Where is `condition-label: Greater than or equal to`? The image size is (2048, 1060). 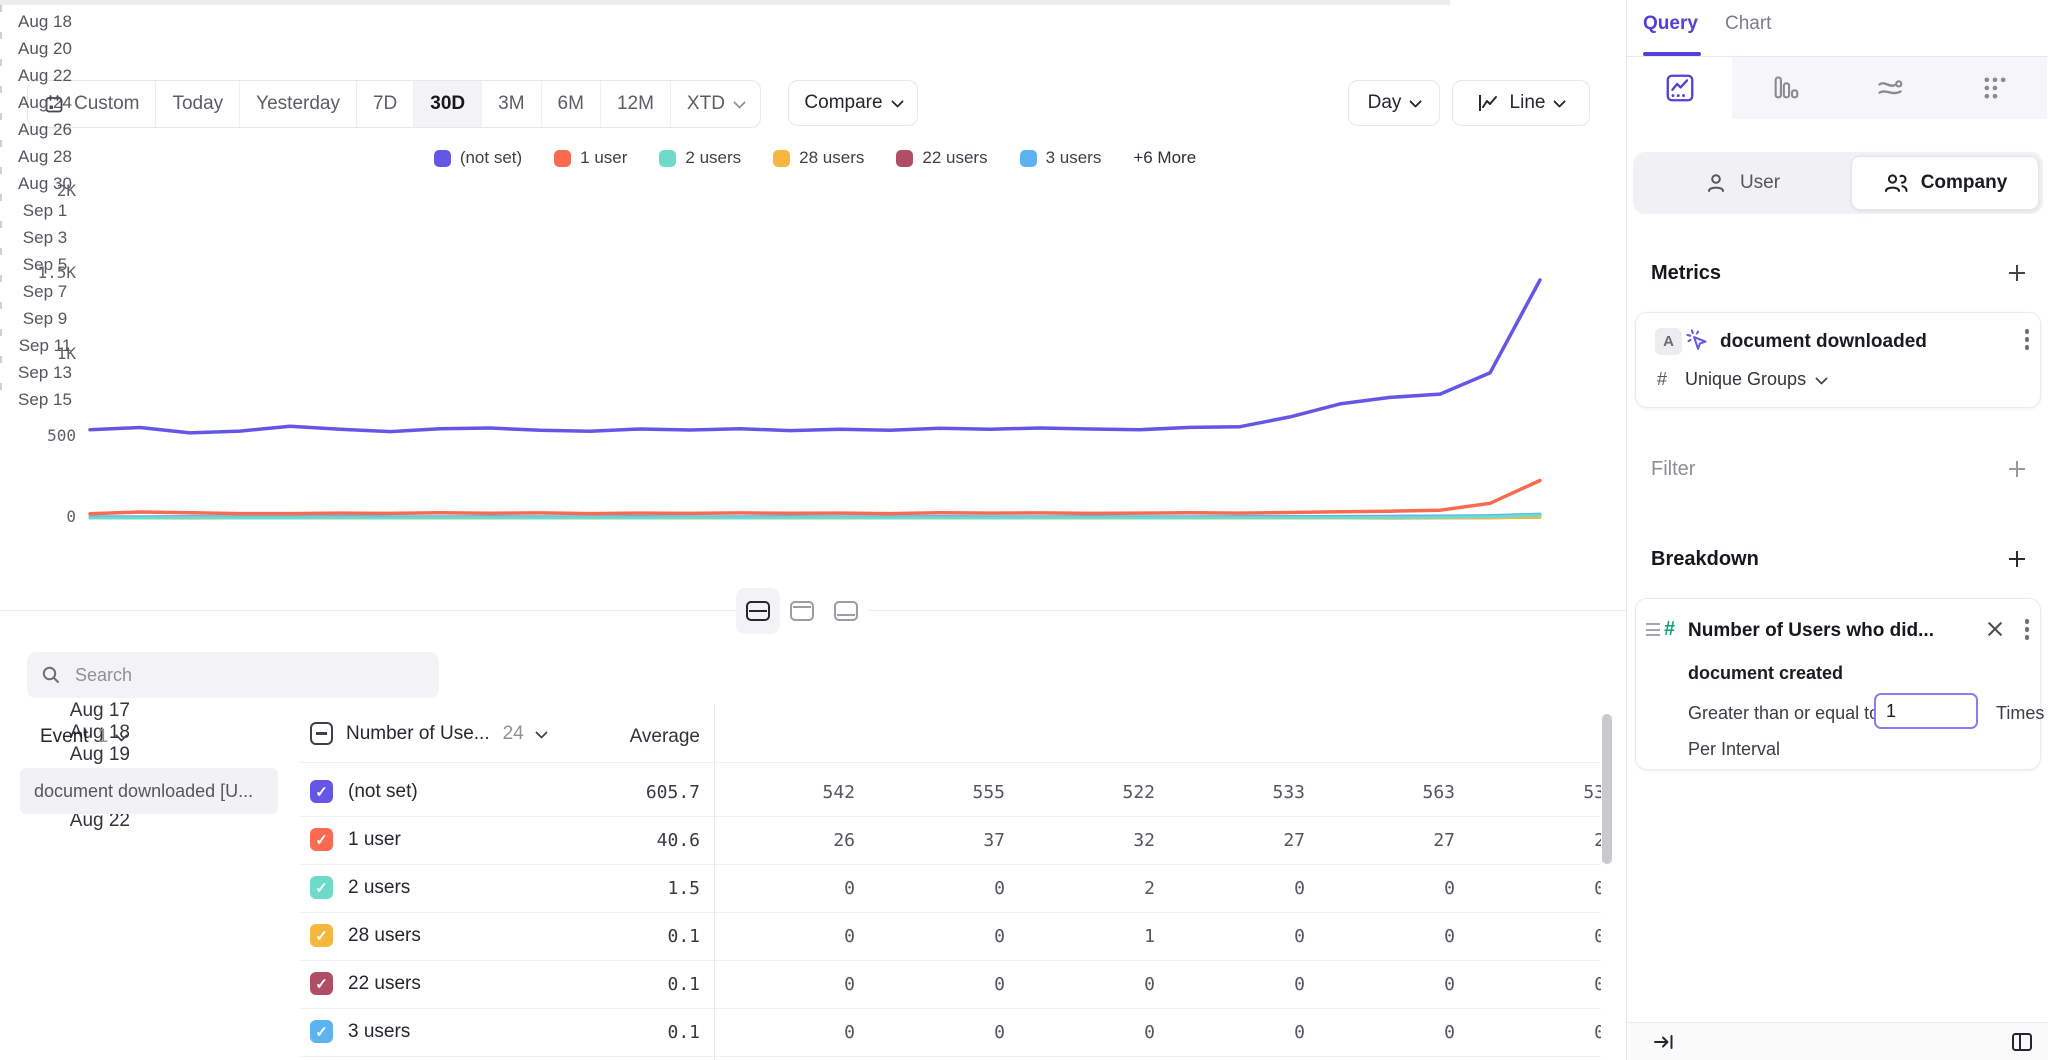 condition-label: Greater than or equal to is located at coordinates (1784, 713).